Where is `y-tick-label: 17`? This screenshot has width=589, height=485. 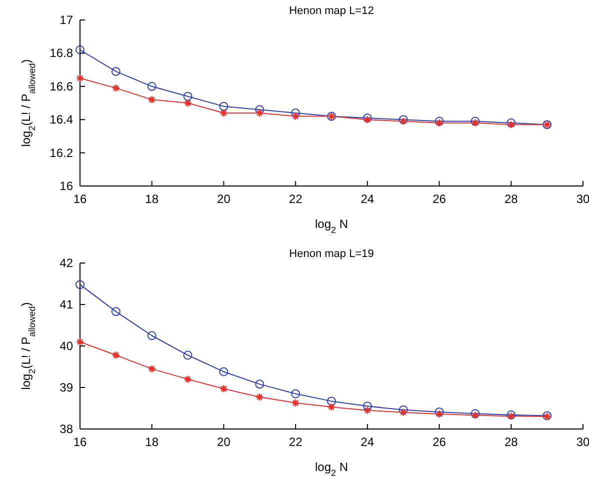
y-tick-label: 17 is located at coordinates (67, 20).